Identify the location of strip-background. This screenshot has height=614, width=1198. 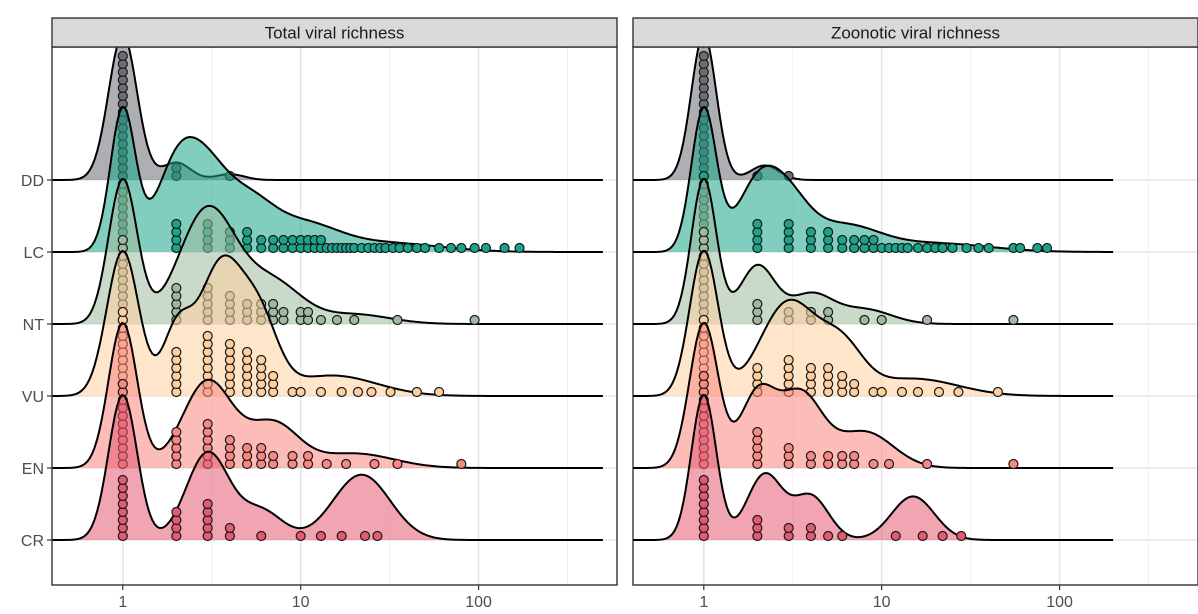
(334, 32).